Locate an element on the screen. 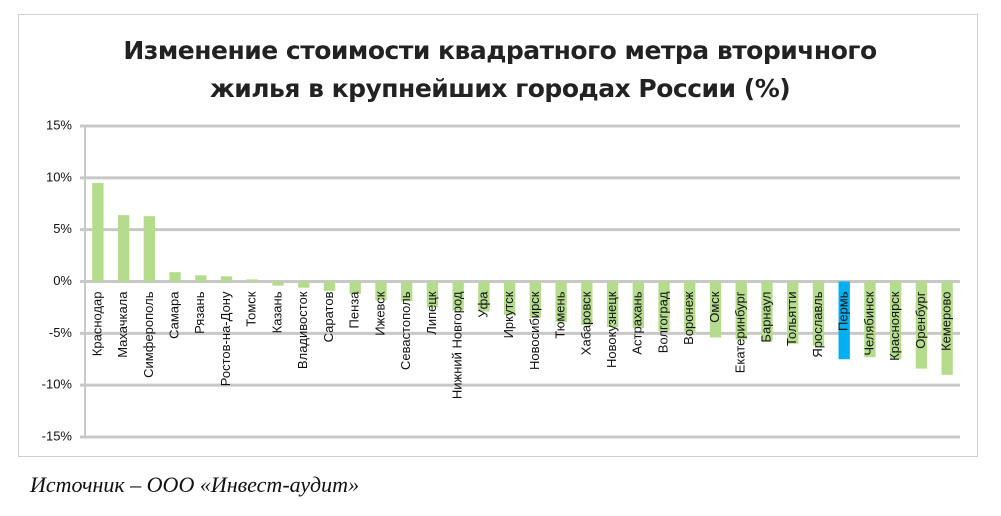 This screenshot has width=1001, height=516. x-tick-label: Уфа is located at coordinates (482, 304).